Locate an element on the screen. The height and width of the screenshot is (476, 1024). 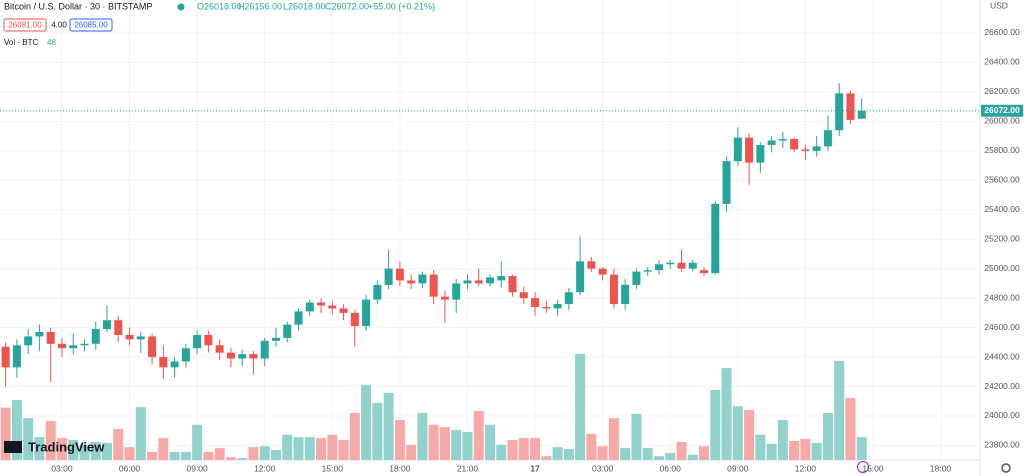
bid-label: 26081.00 is located at coordinates (25, 25).